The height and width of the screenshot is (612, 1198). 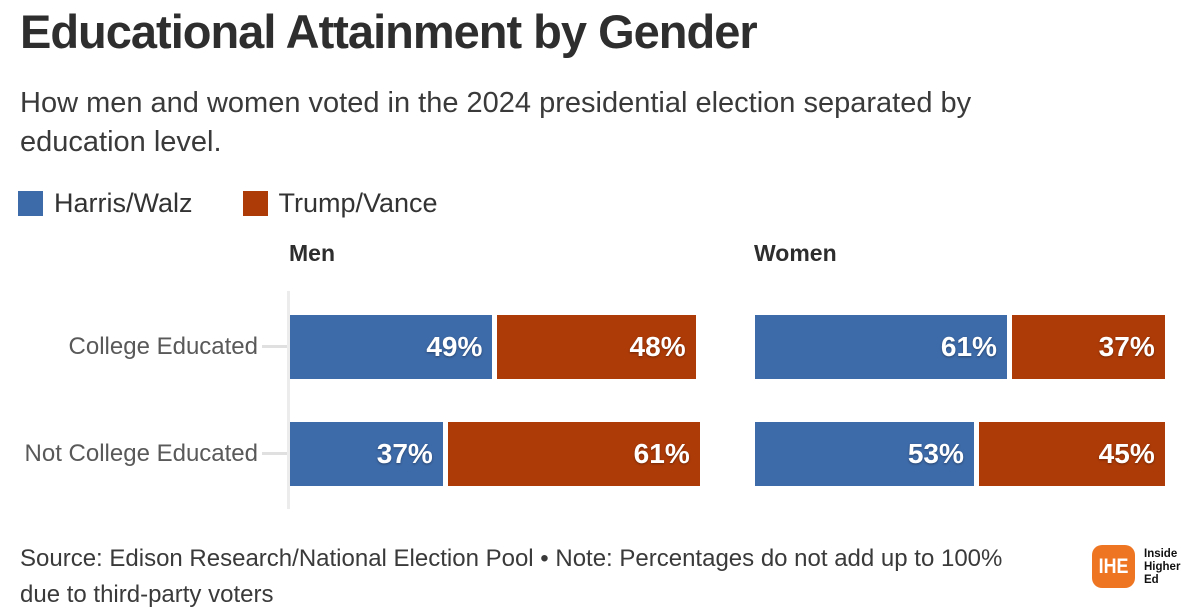 I want to click on bar-value-label: 48%, so click(x=657, y=346).